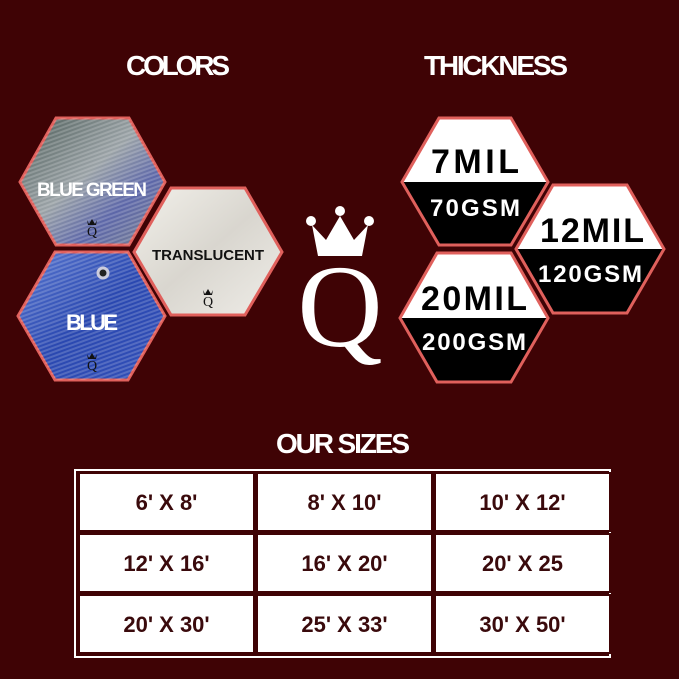 The height and width of the screenshot is (679, 679). I want to click on size-label: 30' X 50', so click(522, 624).